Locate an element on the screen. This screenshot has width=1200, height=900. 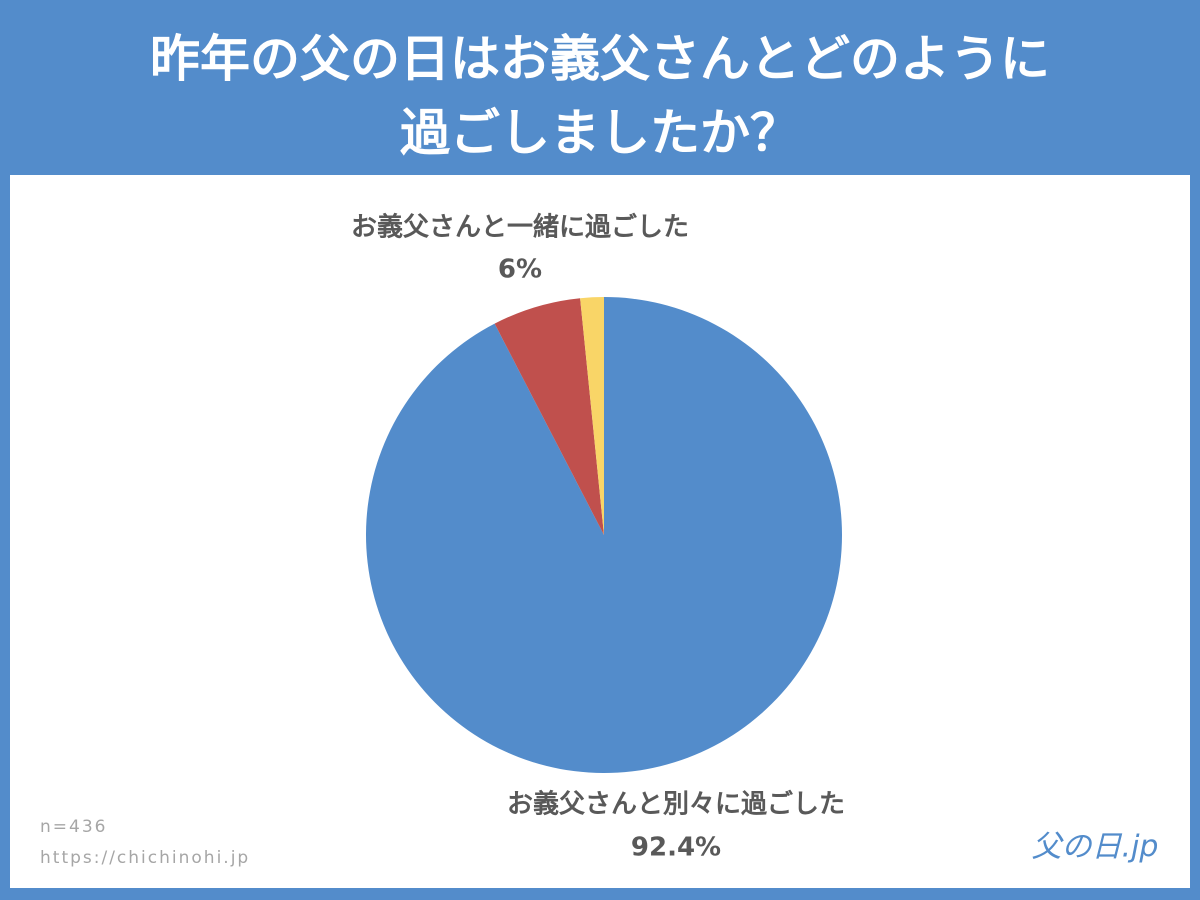
sample-size: n=436 is located at coordinates (73, 827).